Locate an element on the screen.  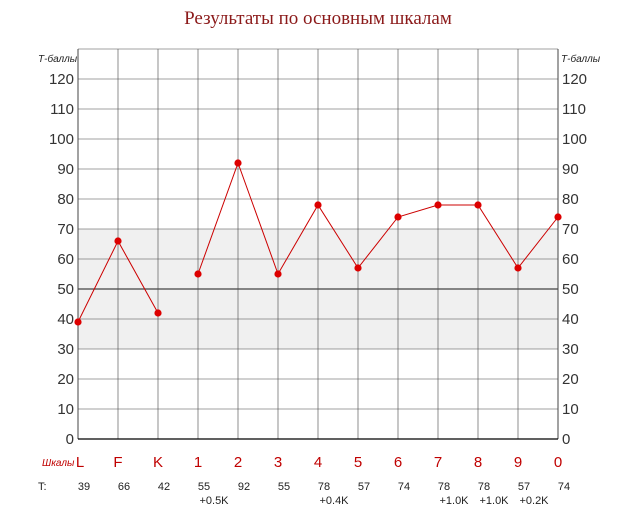
x-tick-label: 4 is located at coordinates (318, 462).